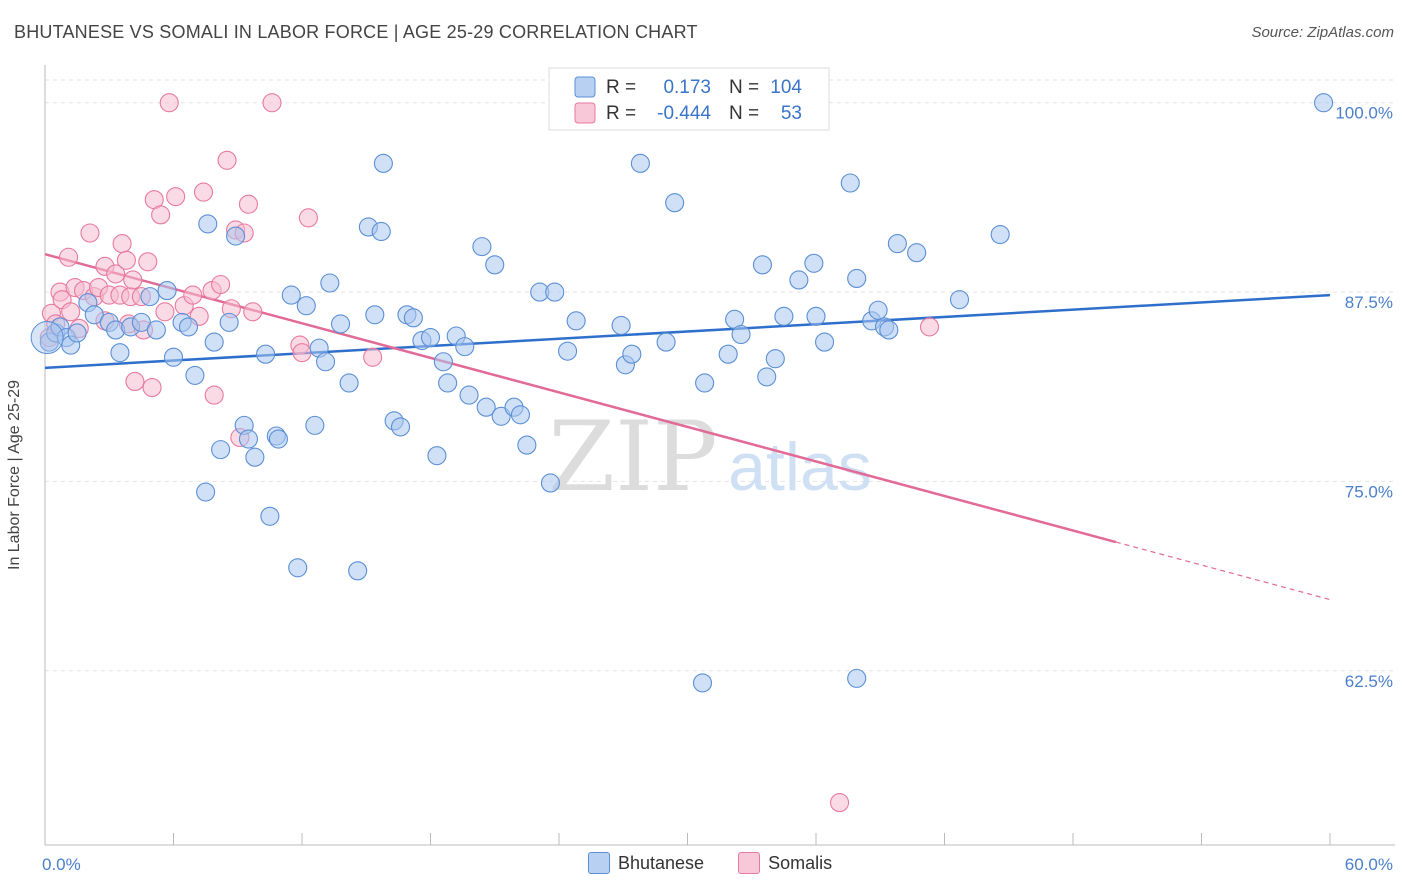  Describe the element at coordinates (1223, 571) in the screenshot. I see `somalis-trendline-extension` at that location.